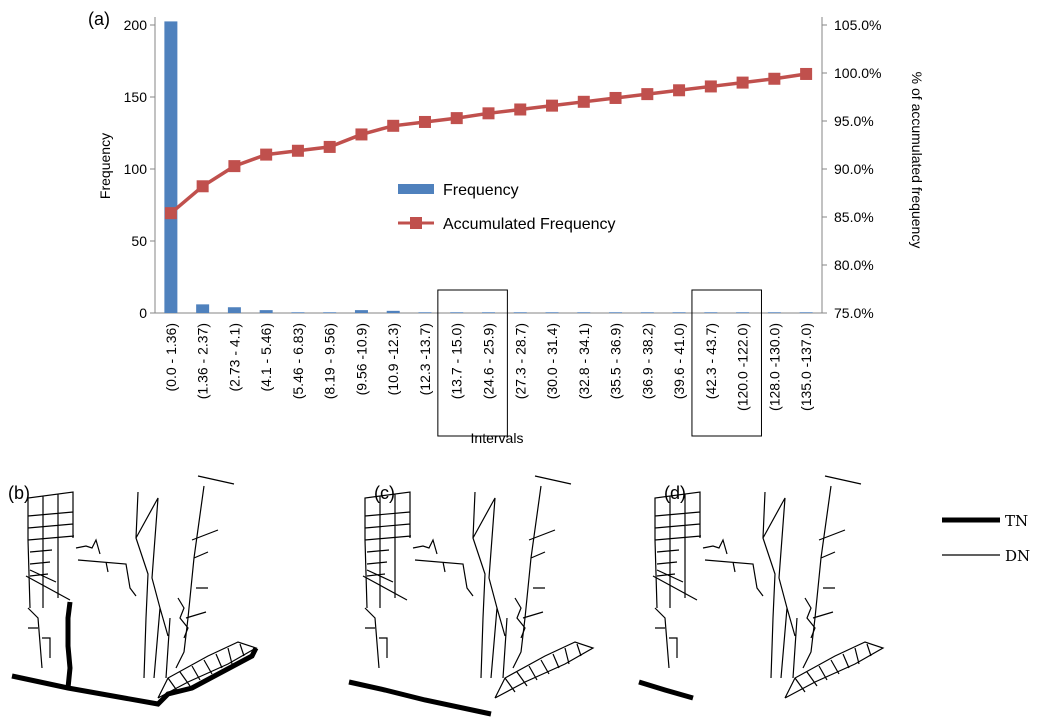 The width and height of the screenshot is (1041, 721). Describe the element at coordinates (584, 361) in the screenshot. I see `x-tick-label: (32.8 - 34.1)` at that location.